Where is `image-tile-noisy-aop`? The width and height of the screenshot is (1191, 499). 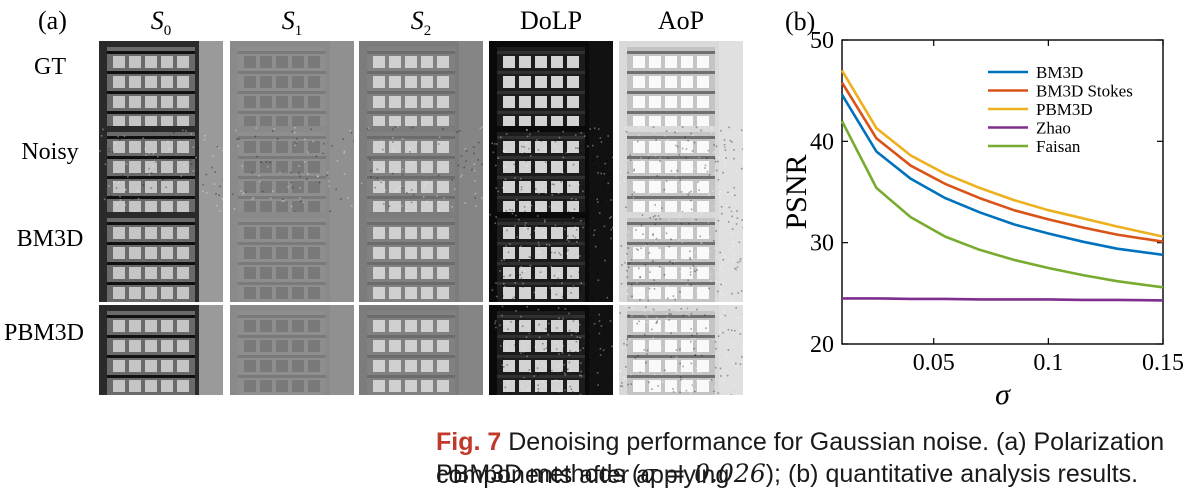
image-tile-noisy-aop is located at coordinates (681, 171).